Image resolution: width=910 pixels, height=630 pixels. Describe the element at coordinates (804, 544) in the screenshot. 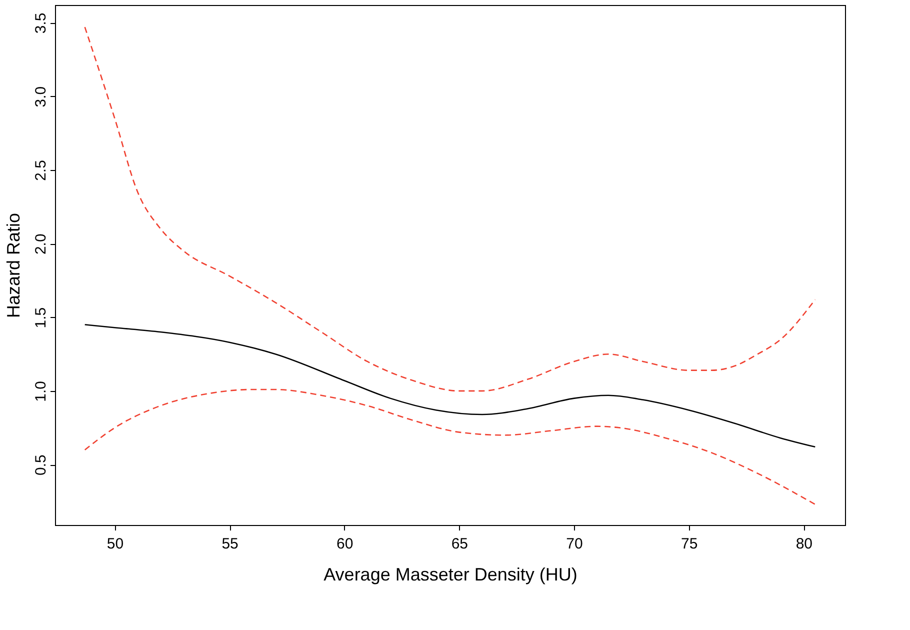

I see `x-tick-label: 80` at that location.